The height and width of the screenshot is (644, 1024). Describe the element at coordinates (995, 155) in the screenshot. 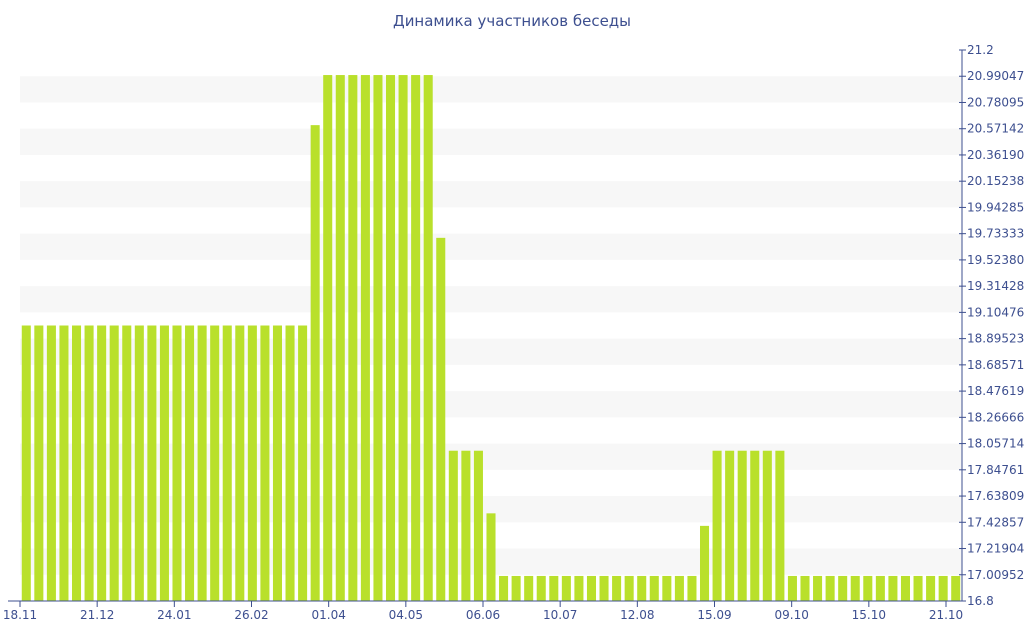

I see `y-tick-label: 20.361904` at that location.